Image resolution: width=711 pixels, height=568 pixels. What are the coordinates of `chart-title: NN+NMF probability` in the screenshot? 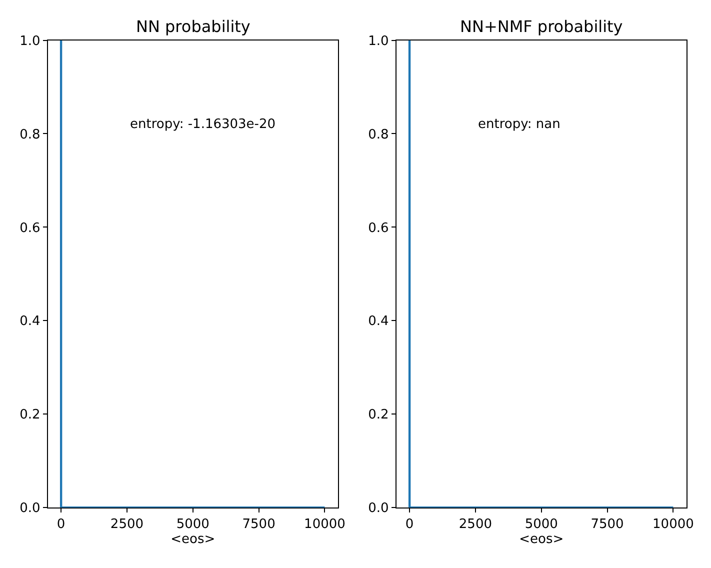 It's located at (541, 26).